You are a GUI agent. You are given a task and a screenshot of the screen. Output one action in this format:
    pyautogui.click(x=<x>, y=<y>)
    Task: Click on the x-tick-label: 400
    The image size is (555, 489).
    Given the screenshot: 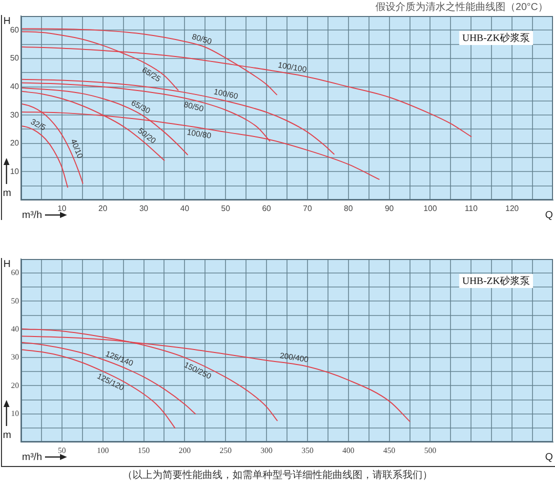 What is the action you would take?
    pyautogui.click(x=348, y=450)
    